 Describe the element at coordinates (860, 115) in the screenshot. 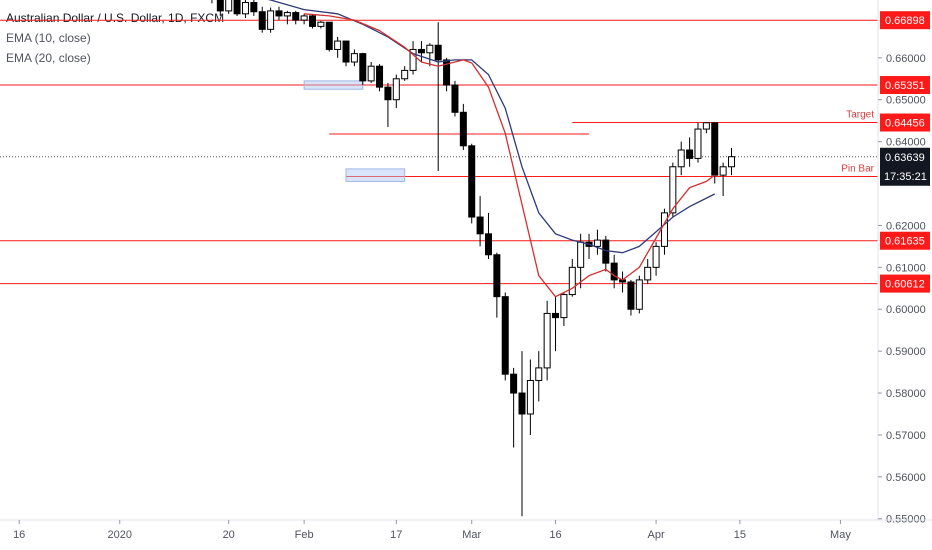

I see `annotation-0: Target` at that location.